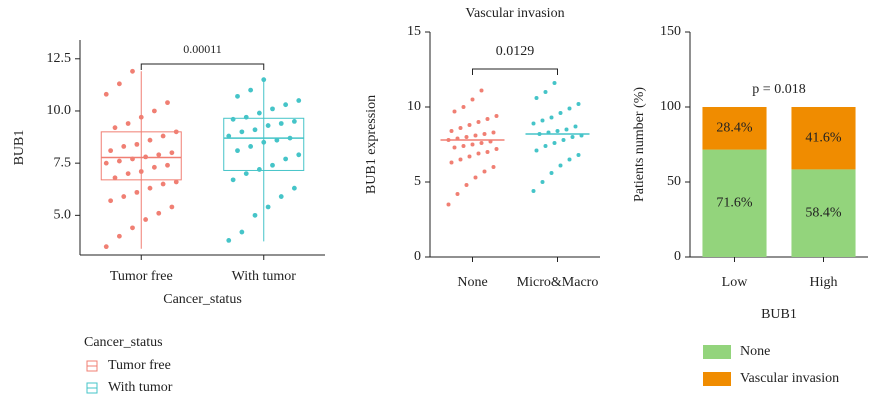 The width and height of the screenshot is (869, 400). What do you see at coordinates (140, 387) in the screenshot?
I see `legend-label: With tumor` at bounding box center [140, 387].